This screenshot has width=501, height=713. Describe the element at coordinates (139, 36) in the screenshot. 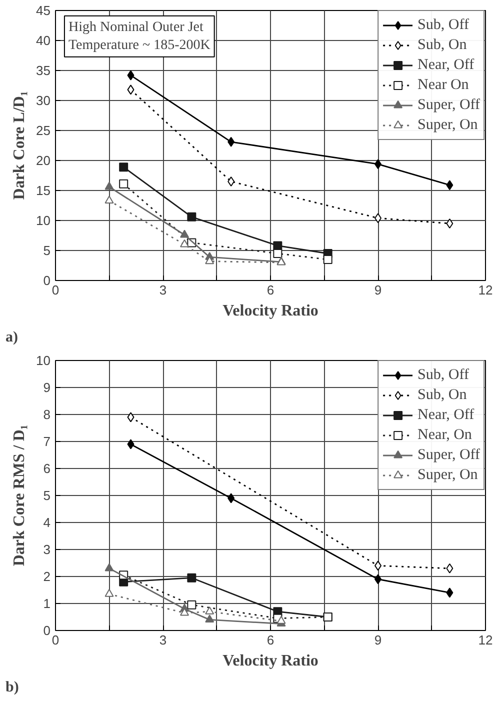

I see `annotation: High Nominal Outer Jet Temperature ~ 185-200K` at that location.